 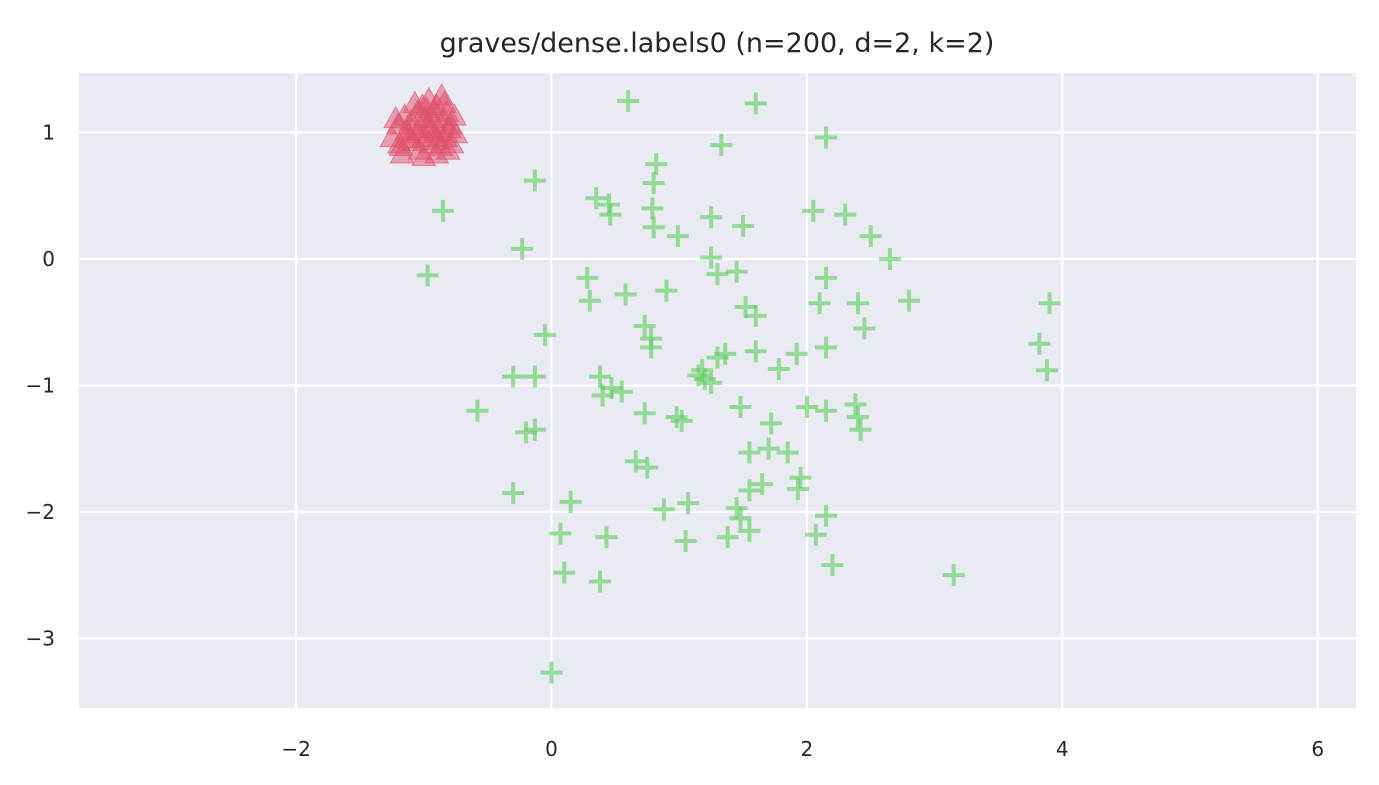 What do you see at coordinates (295, 749) in the screenshot?
I see `x-tick-label: −2` at bounding box center [295, 749].